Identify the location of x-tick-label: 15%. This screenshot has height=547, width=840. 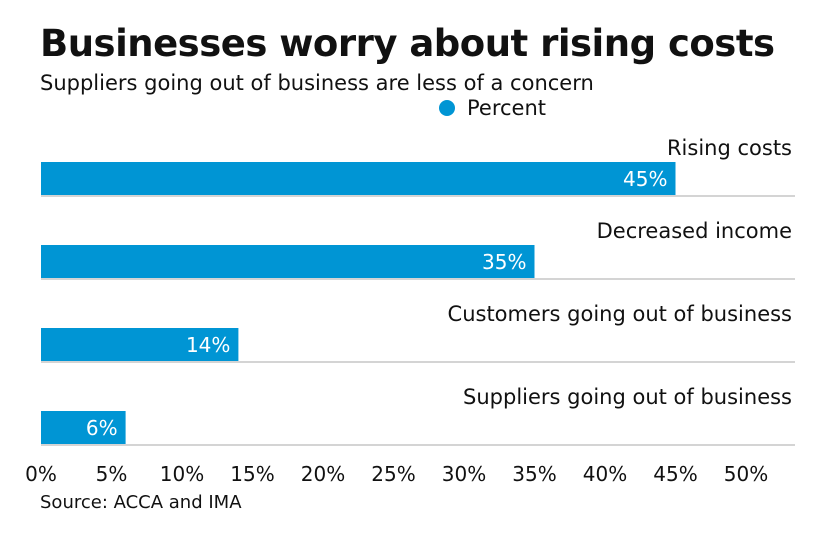
(252, 474).